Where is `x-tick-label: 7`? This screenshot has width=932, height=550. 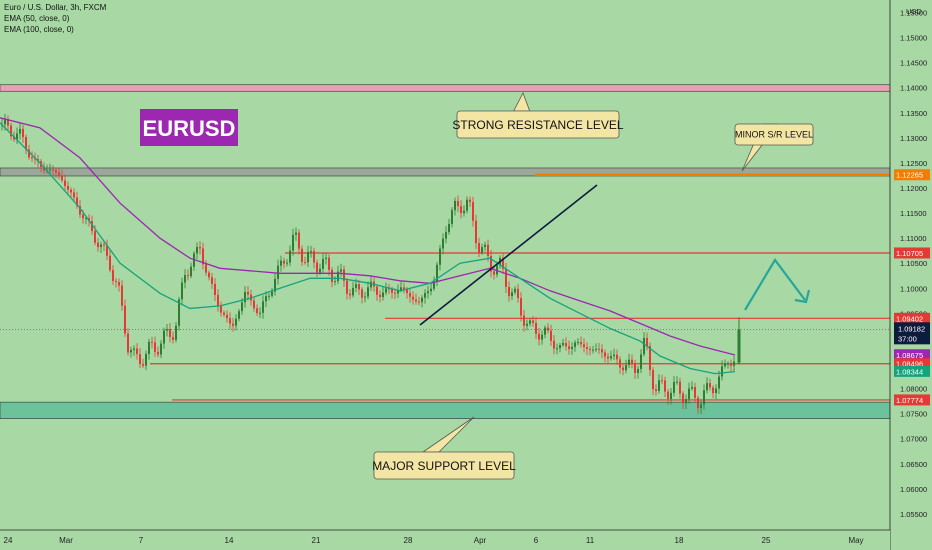
x-tick-label: 7 is located at coordinates (141, 540).